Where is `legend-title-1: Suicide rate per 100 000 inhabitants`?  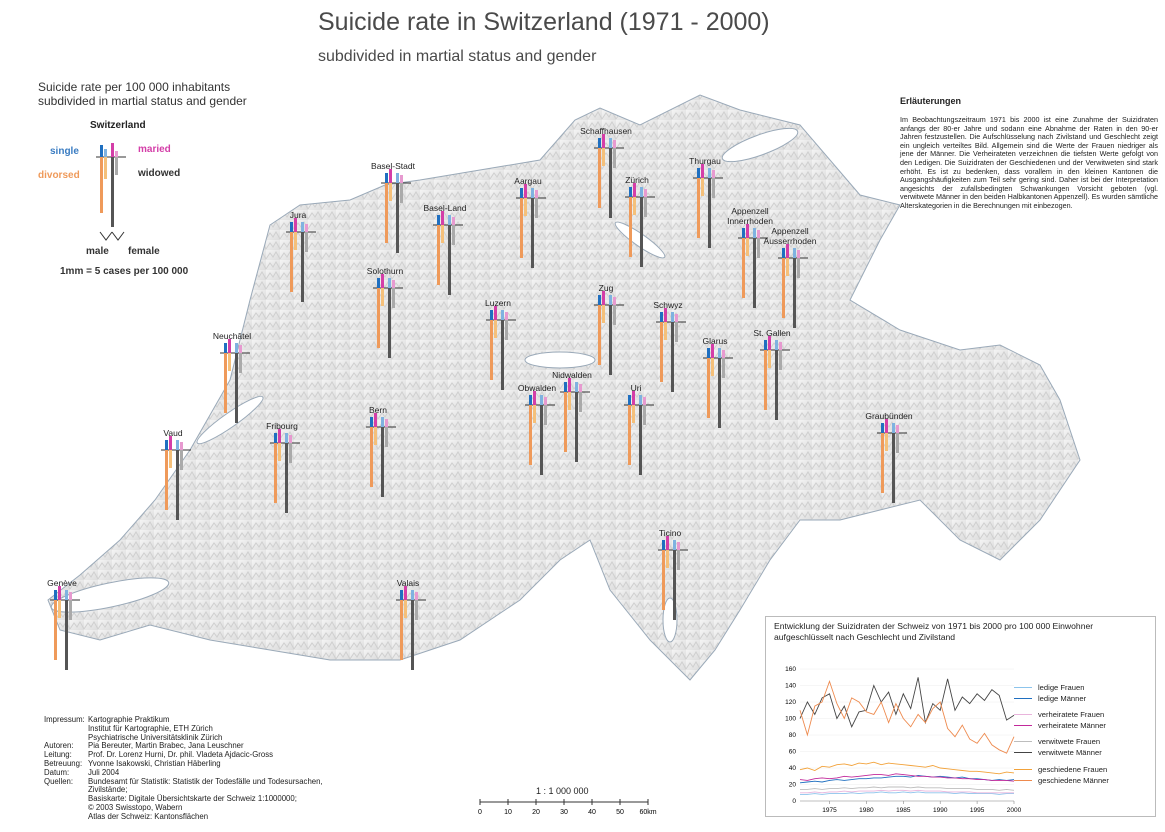
legend-title-1: Suicide rate per 100 000 inhabitants is located at coordinates (134, 87).